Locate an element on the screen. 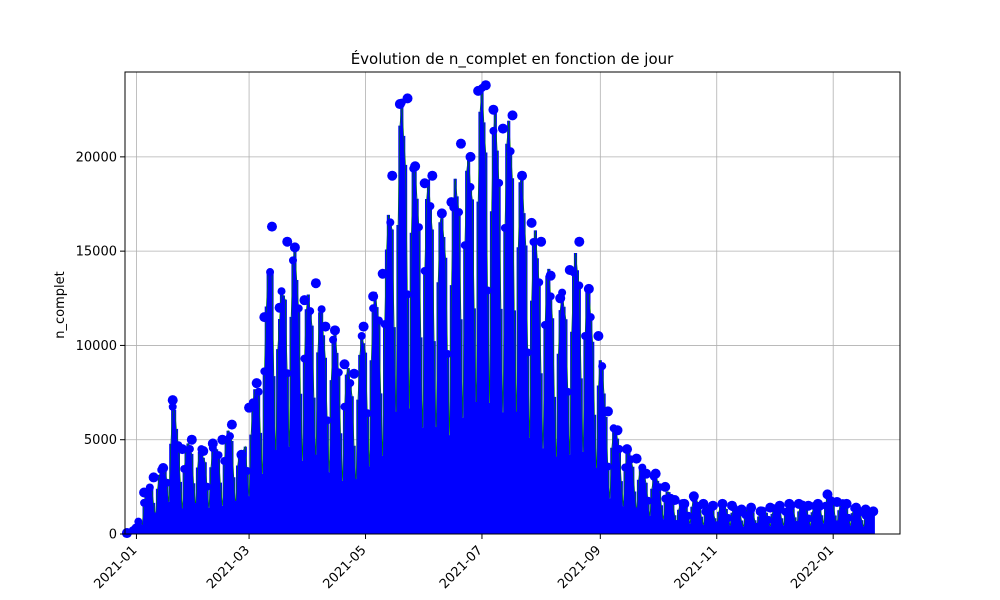 This screenshot has width=1000, height=600. y-tick-label: 20000 is located at coordinates (96, 157).